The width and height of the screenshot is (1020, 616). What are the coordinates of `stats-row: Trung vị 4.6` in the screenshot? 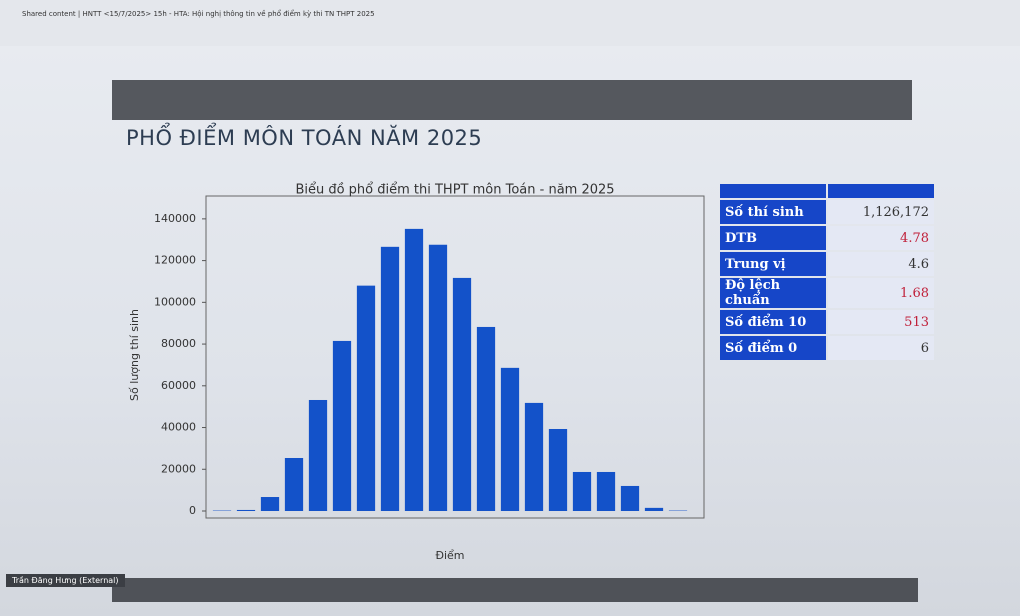 It's located at (827, 264).